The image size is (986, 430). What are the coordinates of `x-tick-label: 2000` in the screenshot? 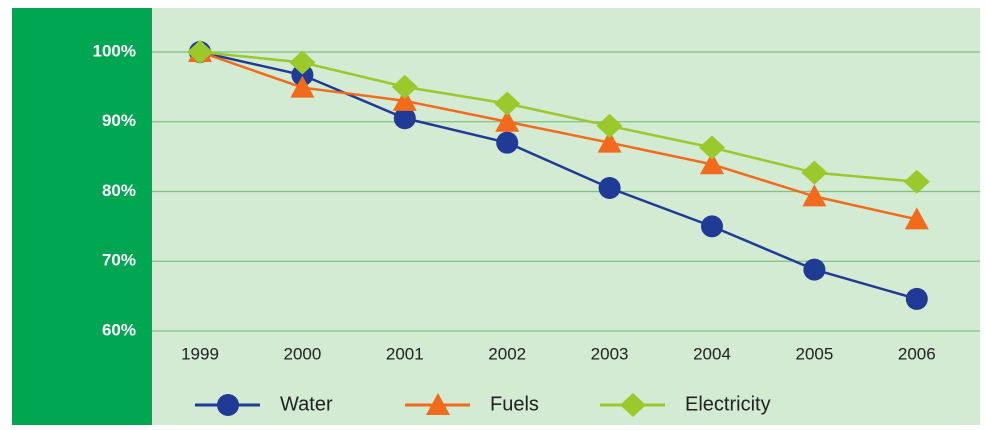 It's located at (302, 353).